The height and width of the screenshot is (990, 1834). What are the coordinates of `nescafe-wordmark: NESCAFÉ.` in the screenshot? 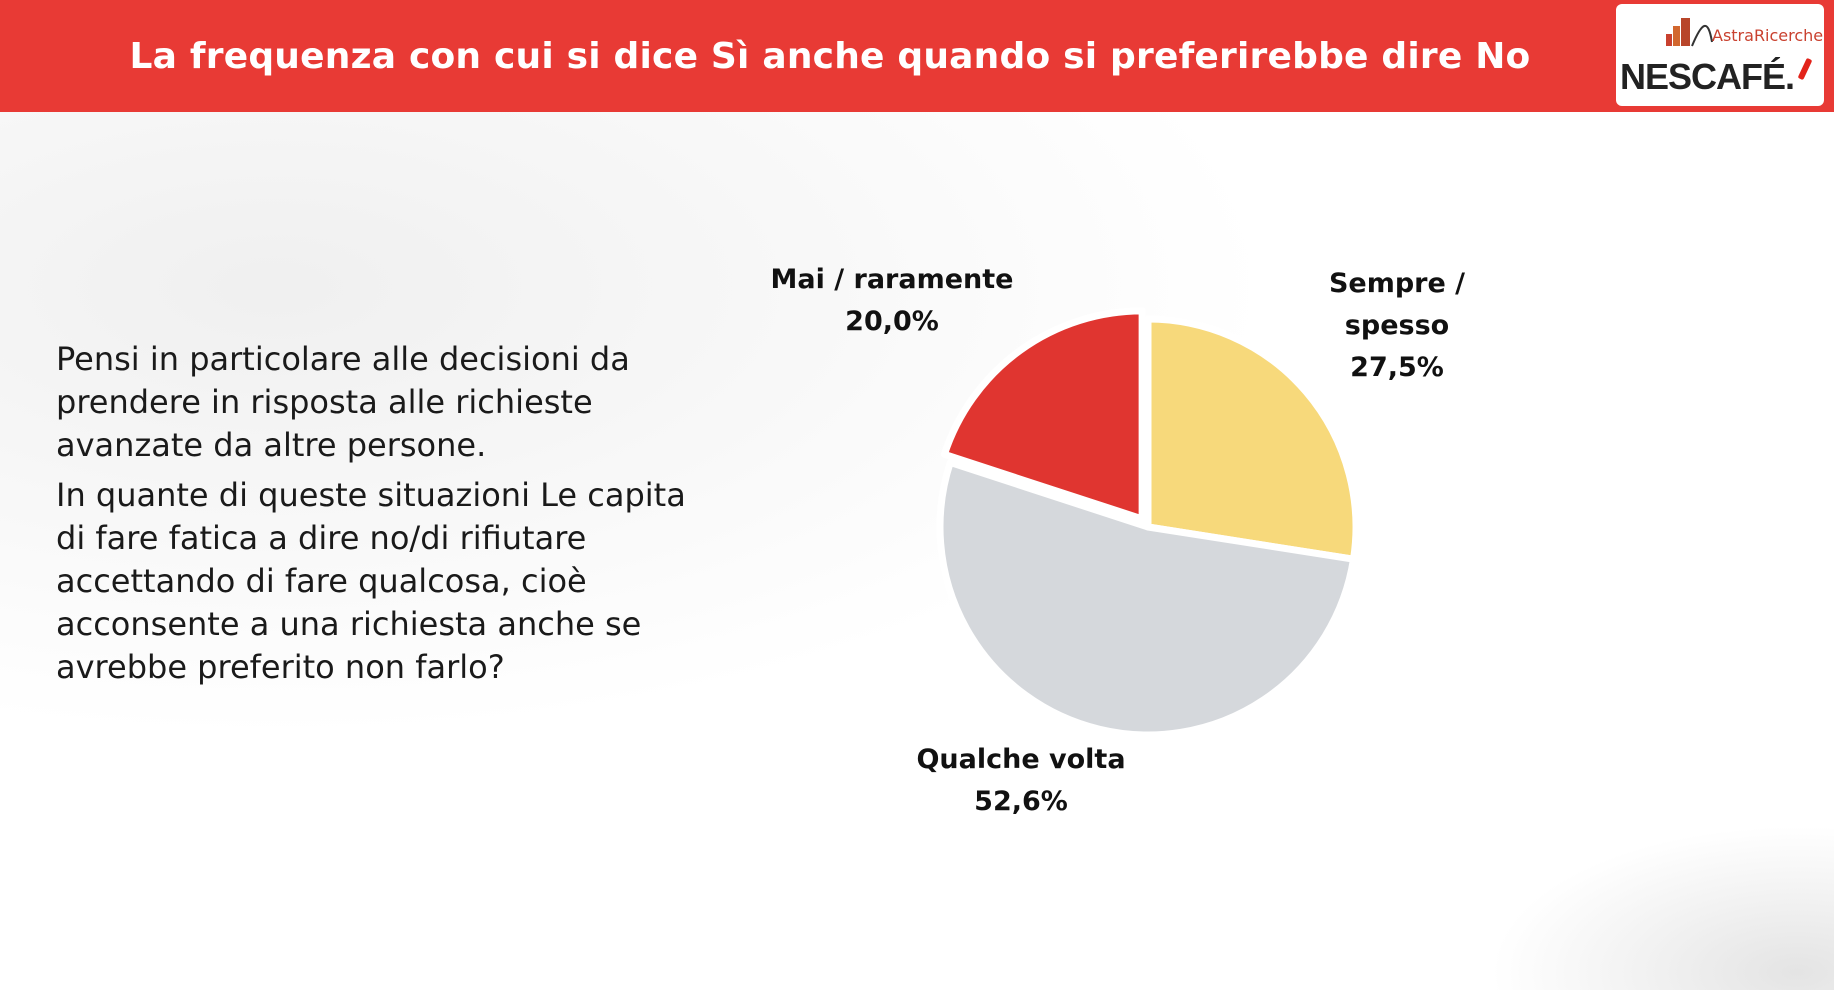 It's located at (1707, 76).